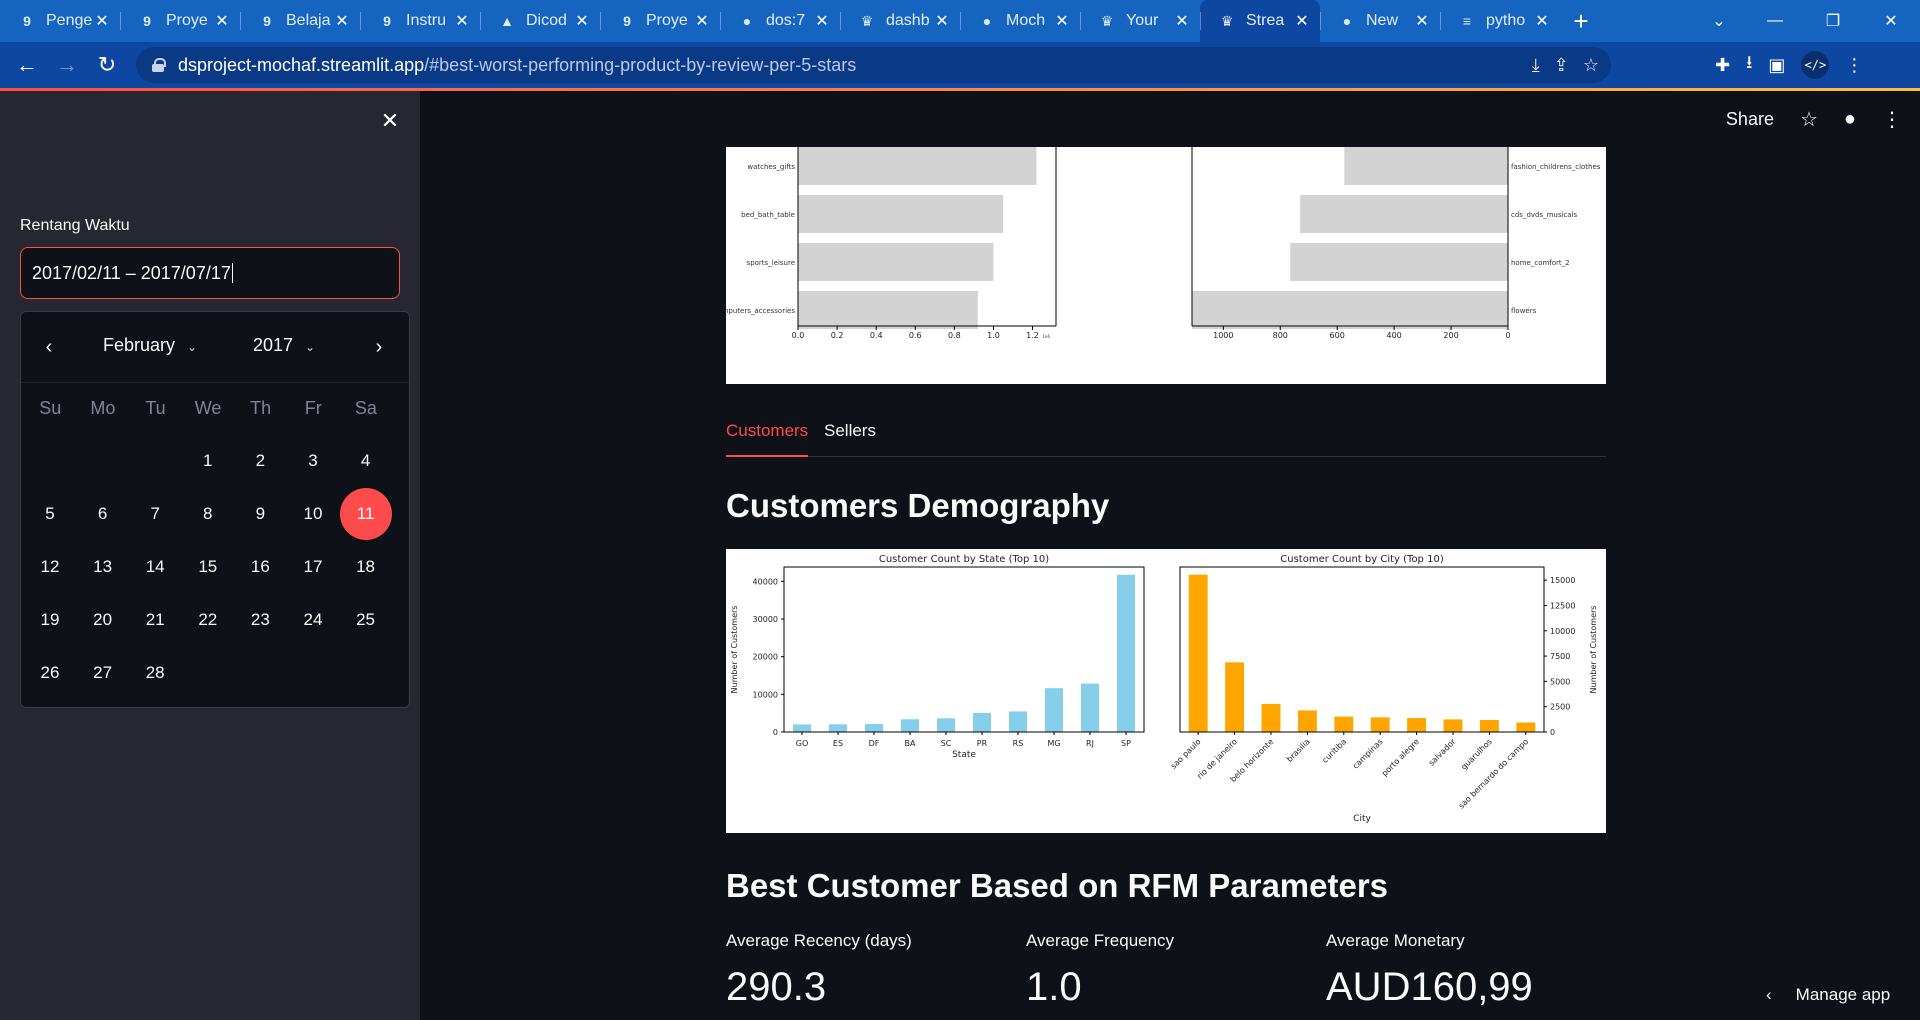 Image resolution: width=1920 pixels, height=1020 pixels. What do you see at coordinates (420, 21) in the screenshot?
I see `browser-tab: 9 Instru ✕` at bounding box center [420, 21].